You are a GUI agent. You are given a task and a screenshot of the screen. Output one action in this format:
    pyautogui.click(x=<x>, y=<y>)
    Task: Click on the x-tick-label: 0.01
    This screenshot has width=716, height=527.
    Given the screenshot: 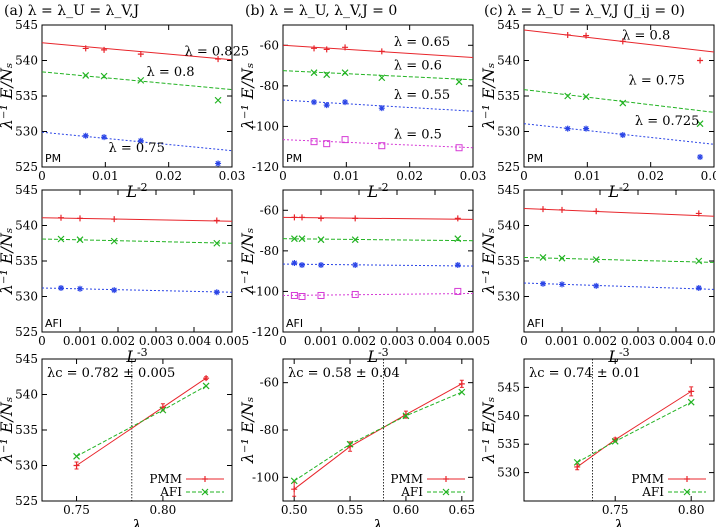 What is the action you would take?
    pyautogui.click(x=105, y=176)
    